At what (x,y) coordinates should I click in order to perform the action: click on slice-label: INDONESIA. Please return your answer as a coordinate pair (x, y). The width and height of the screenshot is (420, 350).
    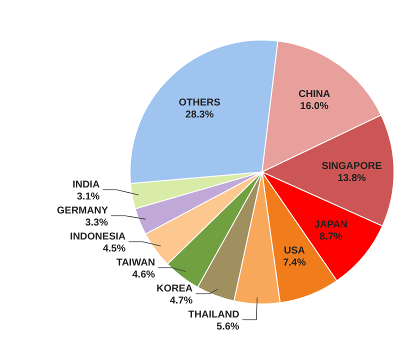
    Looking at the image, I should click on (98, 237).